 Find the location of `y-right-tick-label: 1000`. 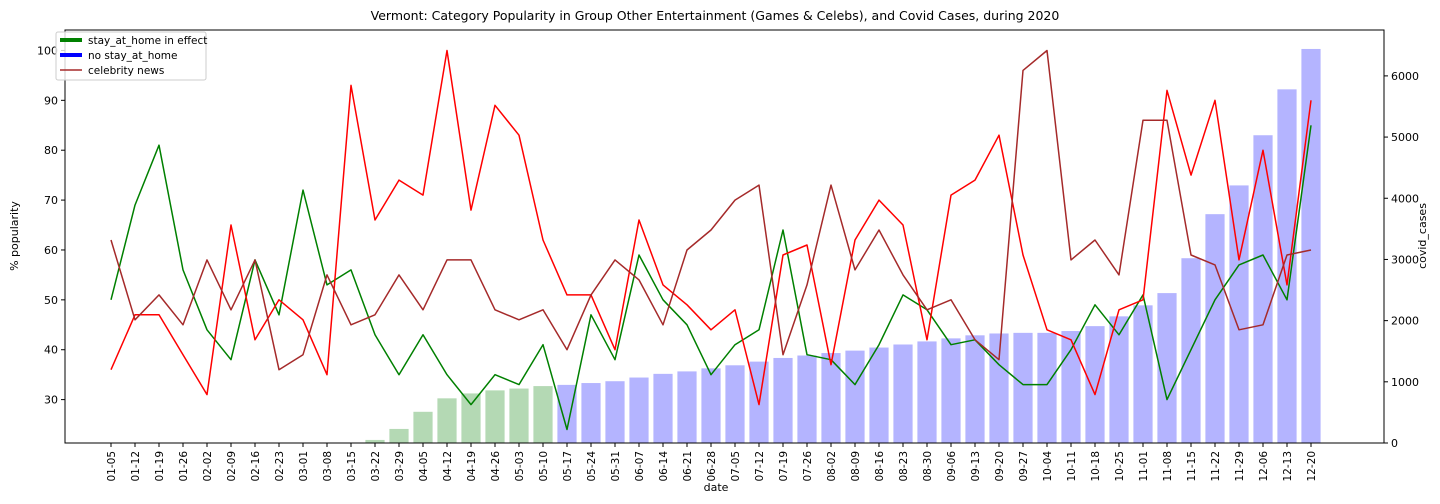

y-right-tick-label: 1000 is located at coordinates (1405, 382).